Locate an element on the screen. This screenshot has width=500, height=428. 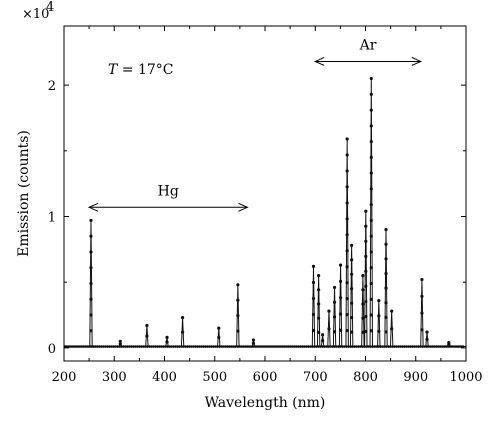
x-tick-label: 500 is located at coordinates (214, 377).